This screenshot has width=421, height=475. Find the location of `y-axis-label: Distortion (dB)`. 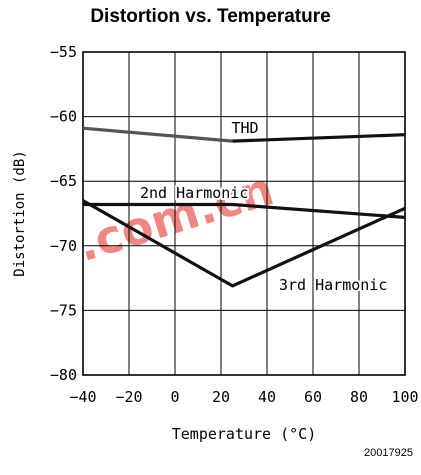

y-axis-label: Distortion (dB) is located at coordinates (20, 213).